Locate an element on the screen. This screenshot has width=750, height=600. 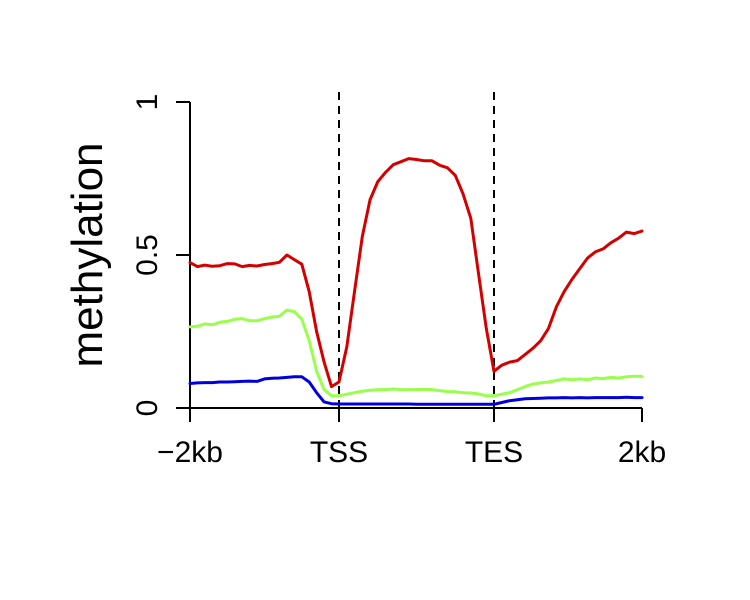
x-tick-label-1: TSS is located at coordinates (339, 452).